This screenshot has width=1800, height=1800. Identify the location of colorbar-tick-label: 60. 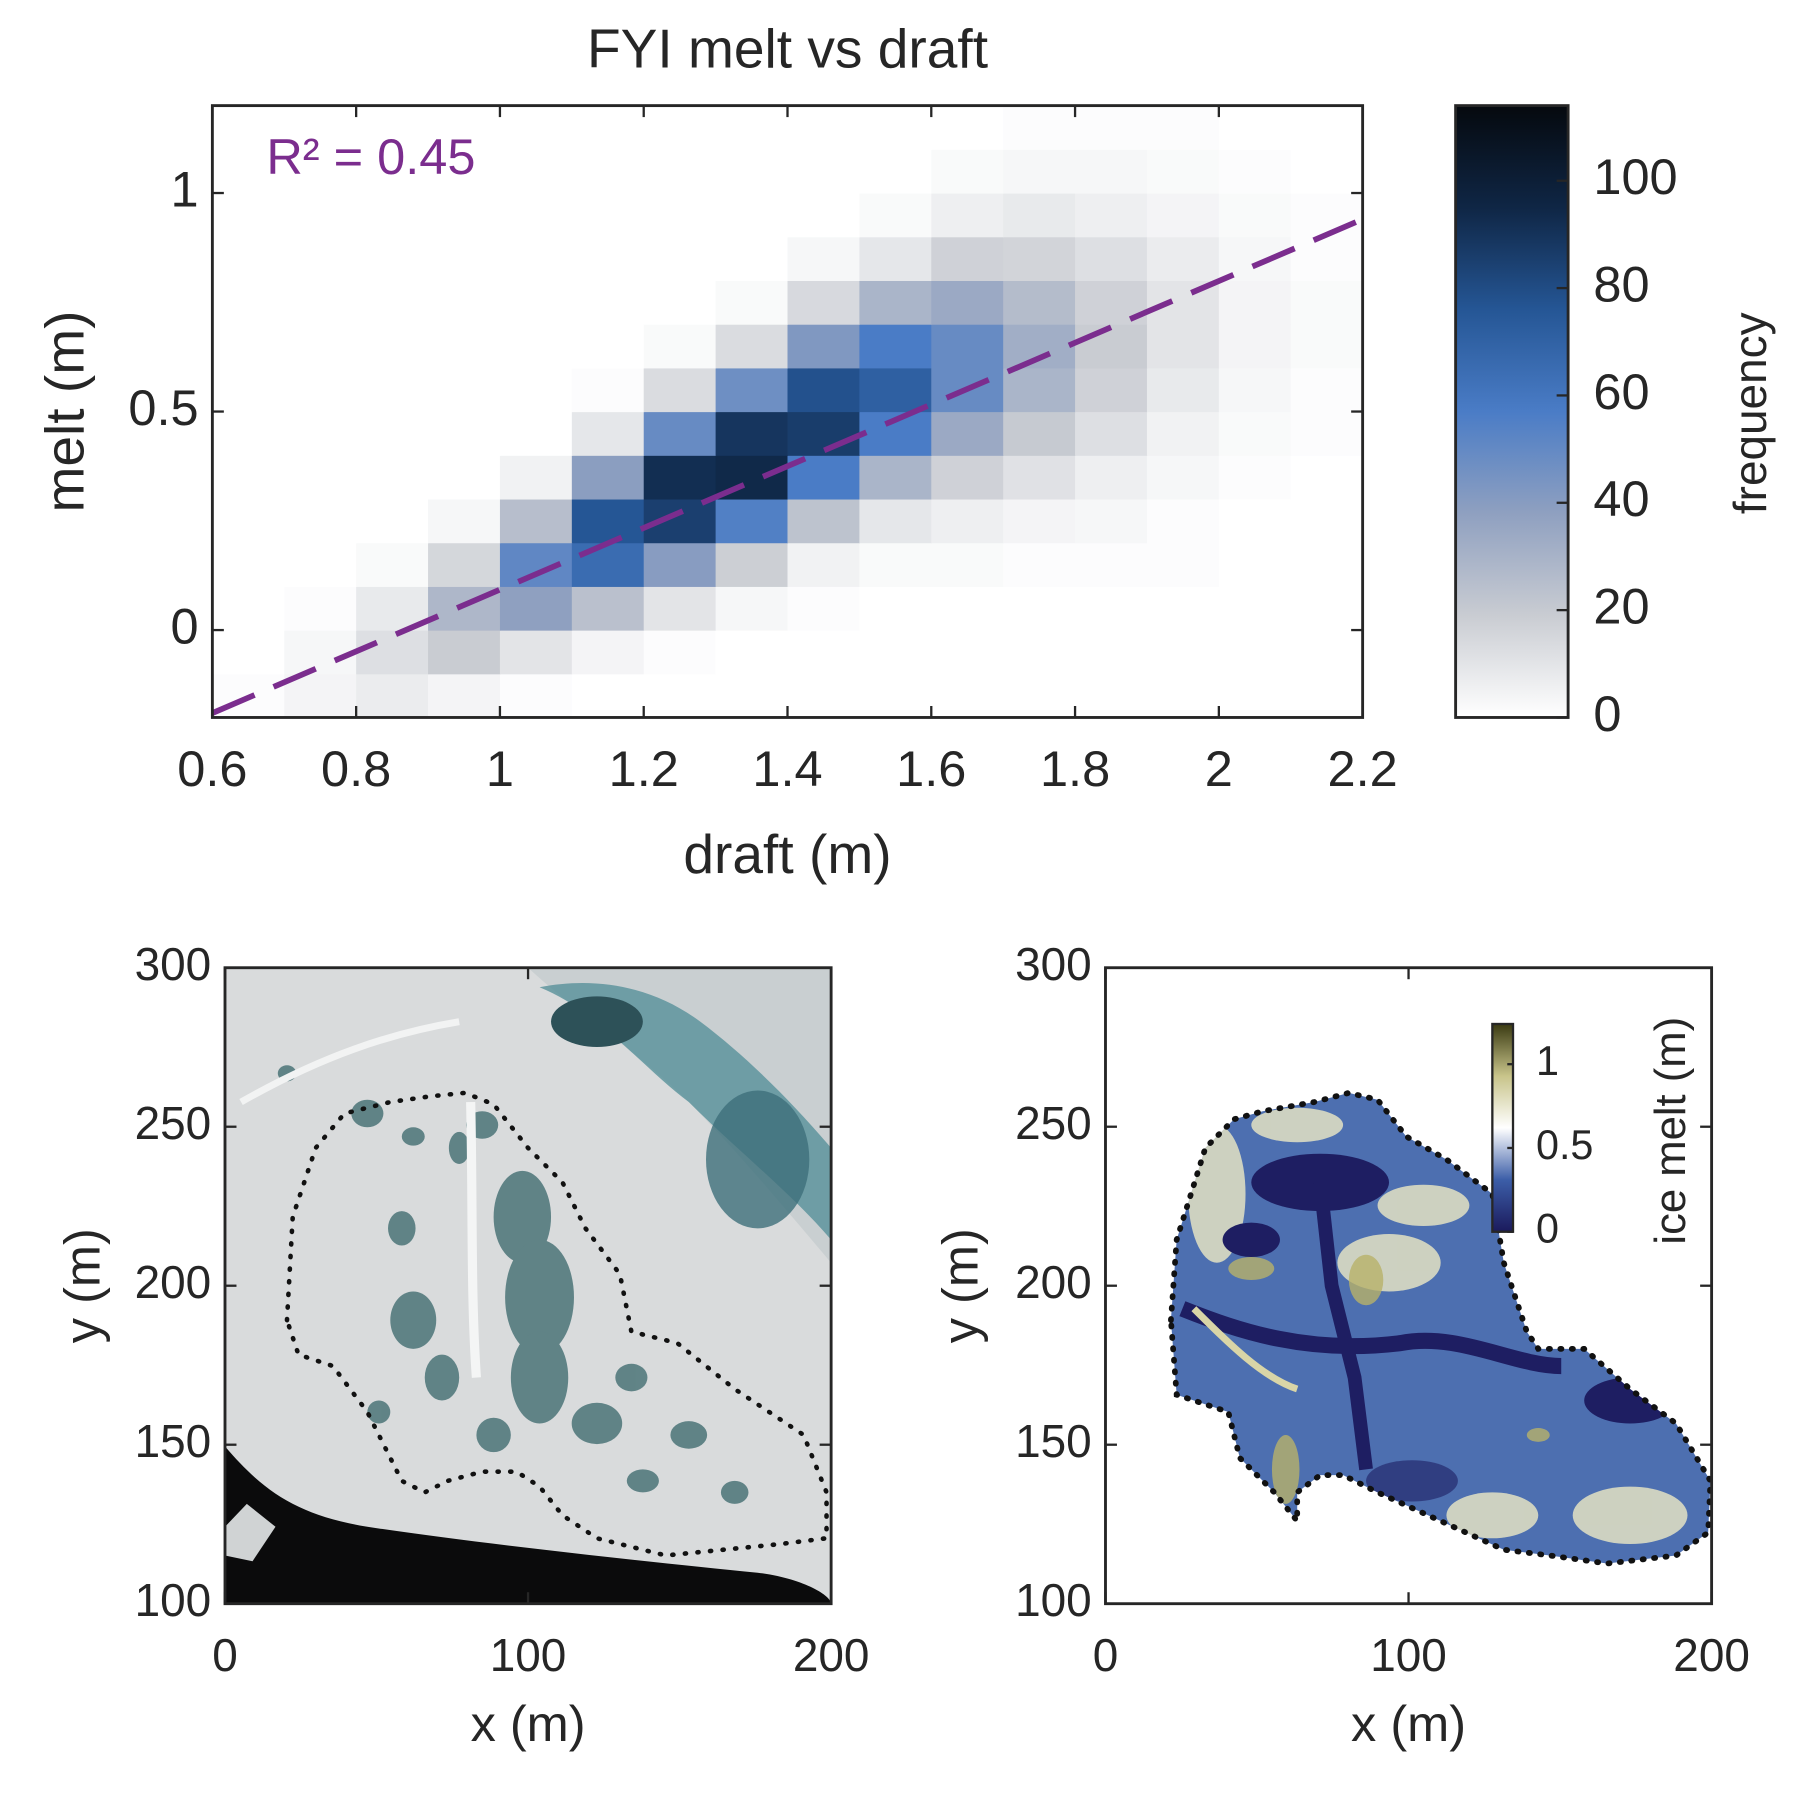
(1621, 391).